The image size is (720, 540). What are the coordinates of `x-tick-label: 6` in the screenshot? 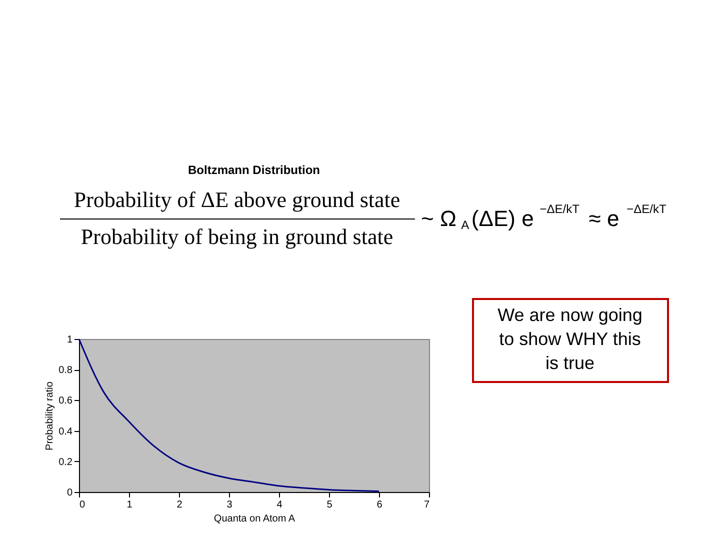 It's located at (379, 505).